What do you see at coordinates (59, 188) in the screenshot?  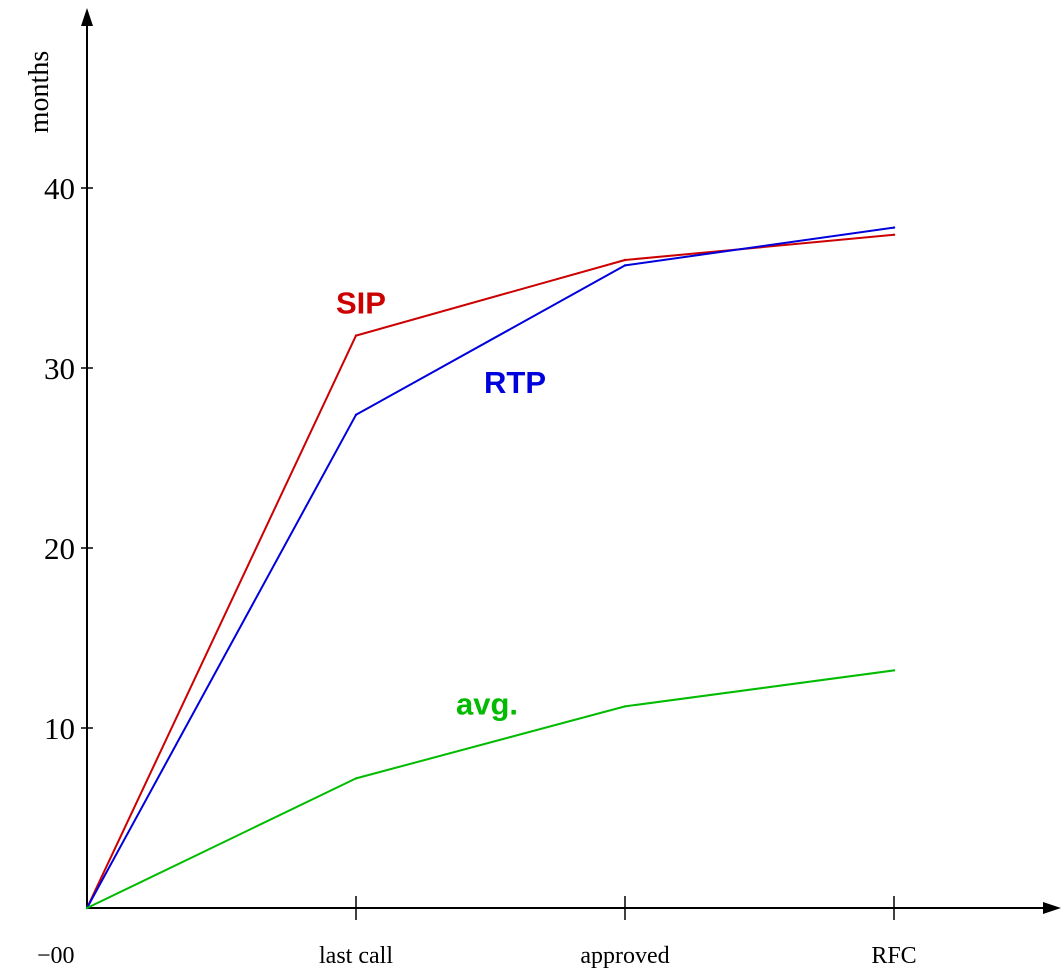 I see `y-tick-label-40: 40` at bounding box center [59, 188].